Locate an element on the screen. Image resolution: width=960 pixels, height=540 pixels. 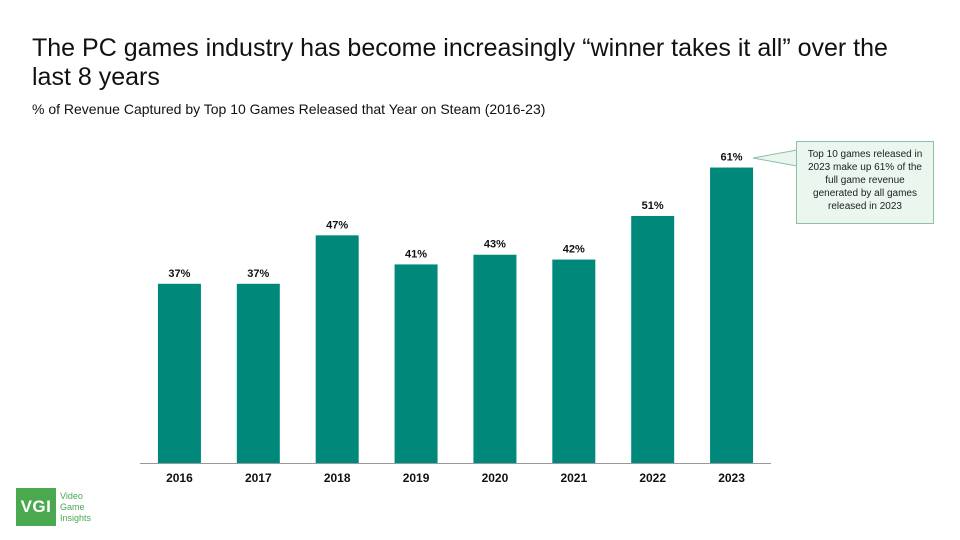
logo-line-1: Video is located at coordinates (71, 495).